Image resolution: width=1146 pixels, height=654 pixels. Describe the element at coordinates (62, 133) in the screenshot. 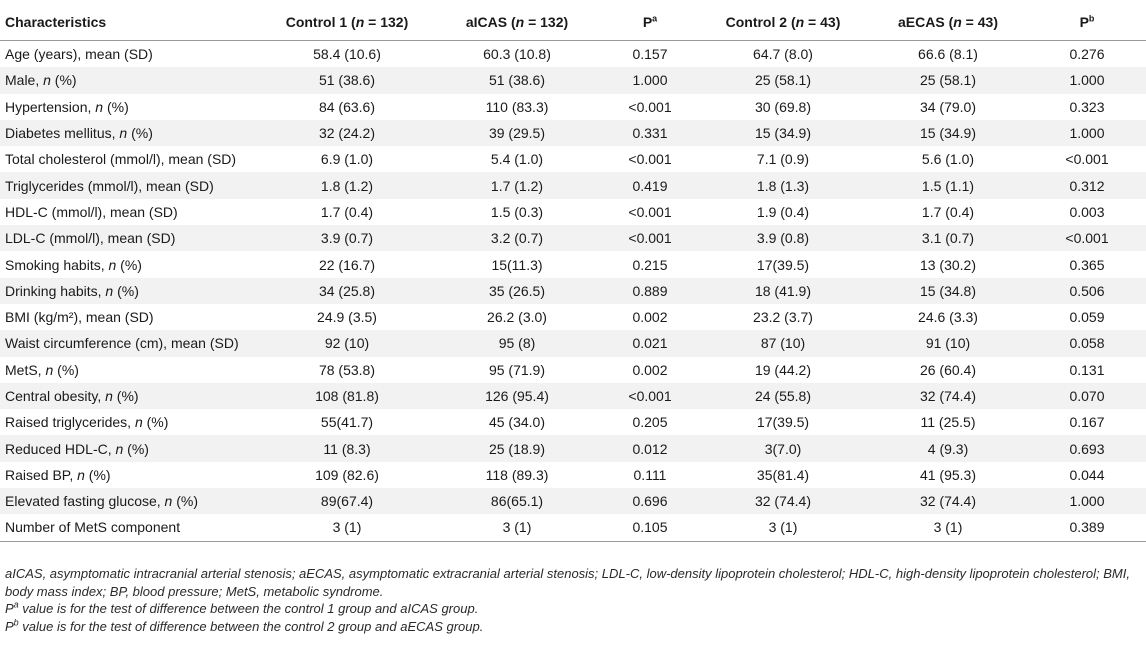

I see `row-characteristic-text: Diabetes mellitus,` at that location.